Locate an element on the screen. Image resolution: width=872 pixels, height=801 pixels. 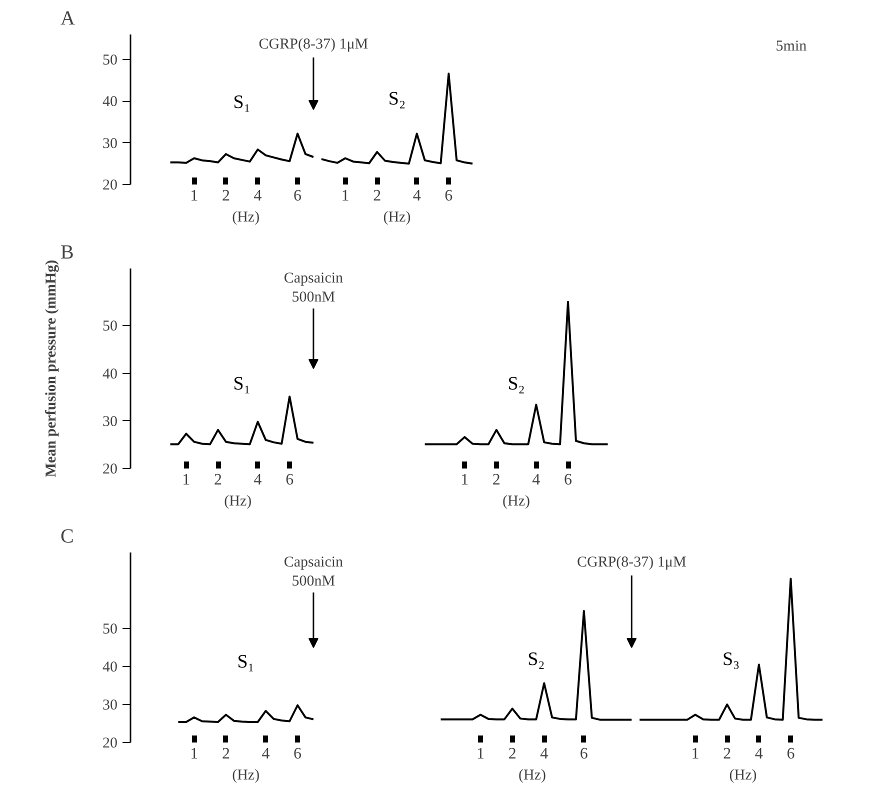
chart-title: A is located at coordinates (68, 19).